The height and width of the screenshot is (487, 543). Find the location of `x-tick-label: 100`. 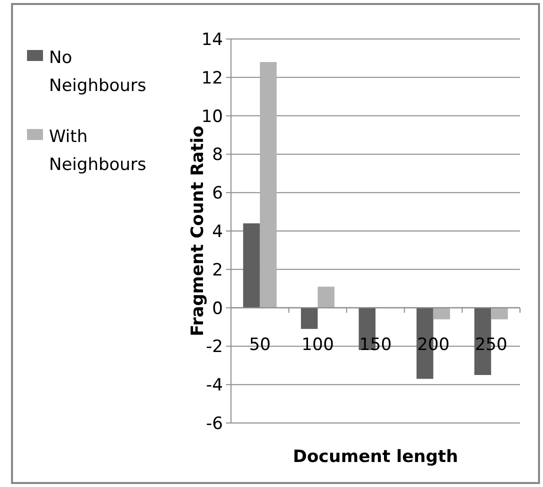

x-tick-label: 100 is located at coordinates (317, 344).